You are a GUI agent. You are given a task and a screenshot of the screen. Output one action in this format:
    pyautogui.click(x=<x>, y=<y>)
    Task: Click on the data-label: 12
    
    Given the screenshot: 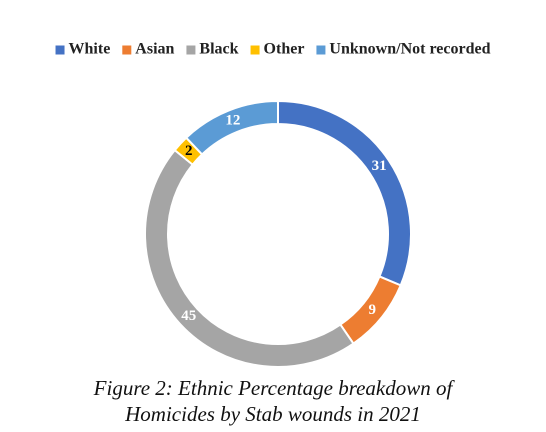 What is the action you would take?
    pyautogui.click(x=232, y=121)
    